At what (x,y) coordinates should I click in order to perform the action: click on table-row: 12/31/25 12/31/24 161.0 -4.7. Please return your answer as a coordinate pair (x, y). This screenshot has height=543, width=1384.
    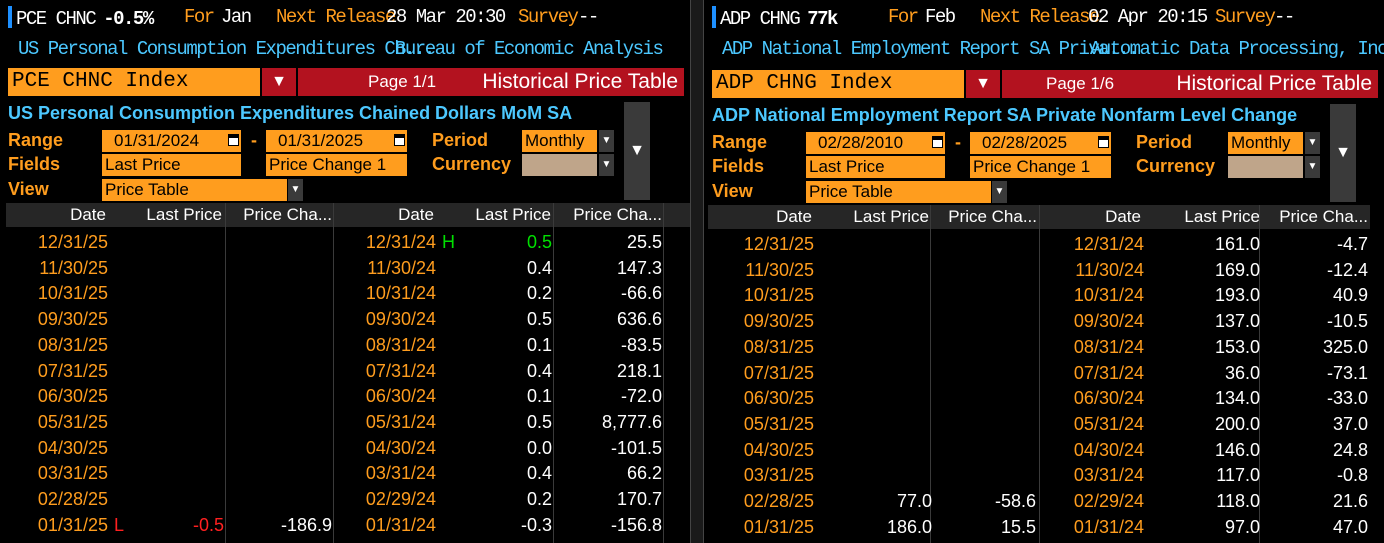
    Looking at the image, I should click on (1039, 244).